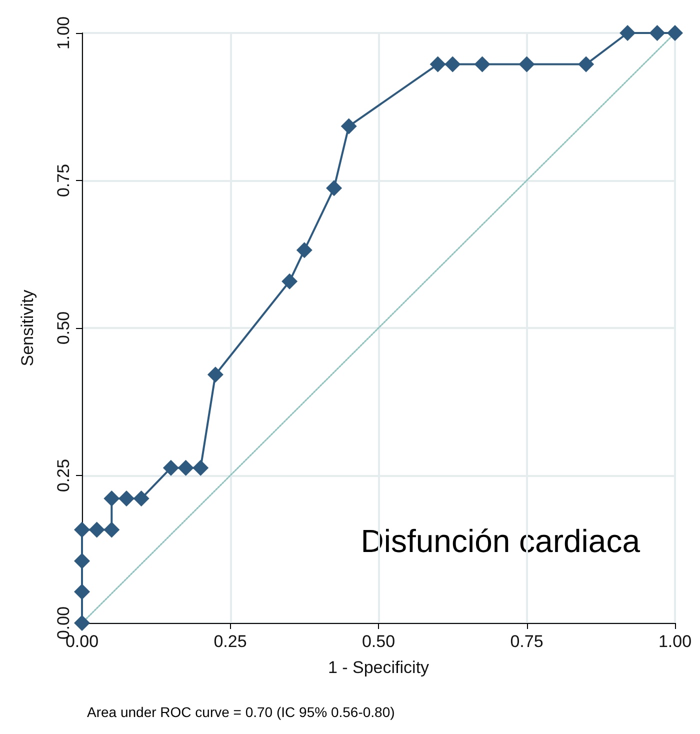  What do you see at coordinates (675, 641) in the screenshot?
I see `x-tick-label: 1.00` at bounding box center [675, 641].